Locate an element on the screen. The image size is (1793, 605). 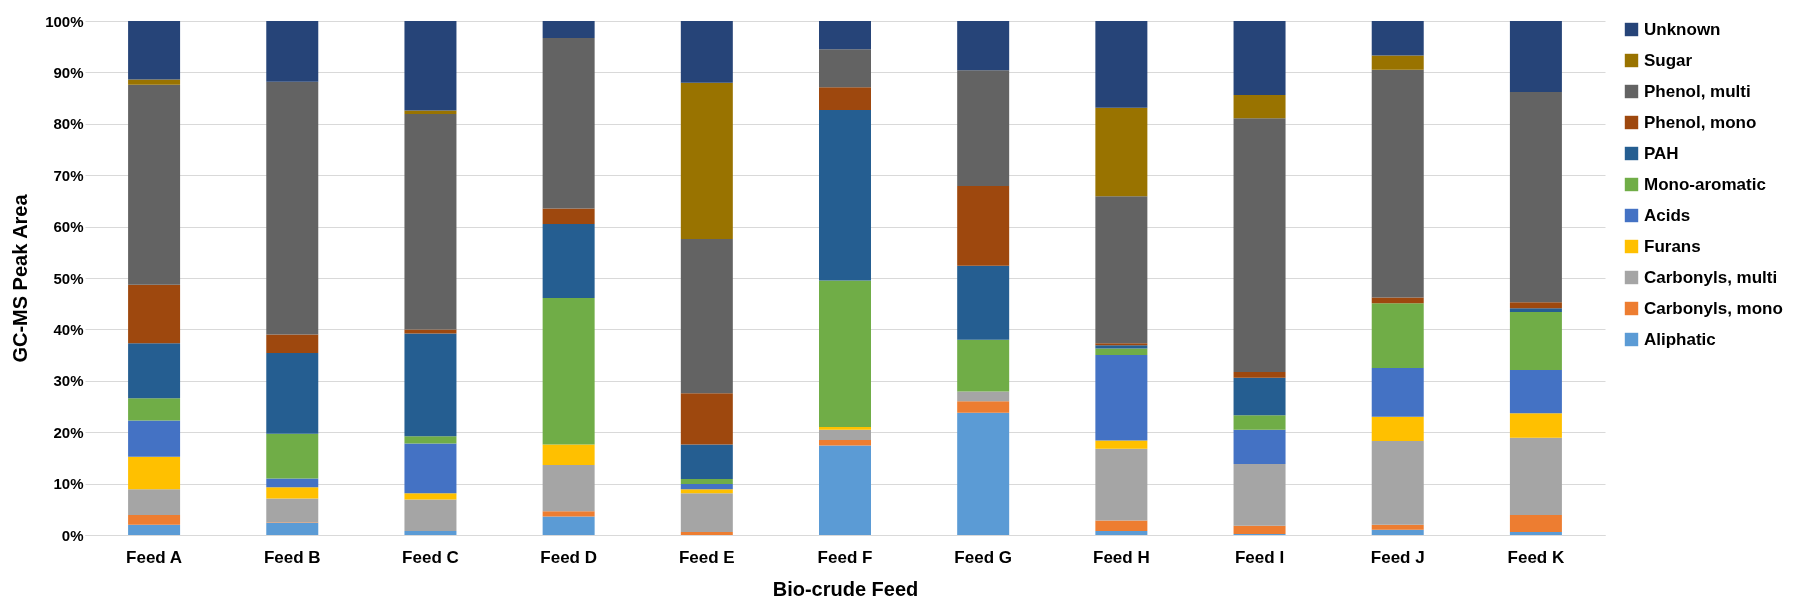
y-axis-title: GC-MS Peak Area is located at coordinates (20, 278).